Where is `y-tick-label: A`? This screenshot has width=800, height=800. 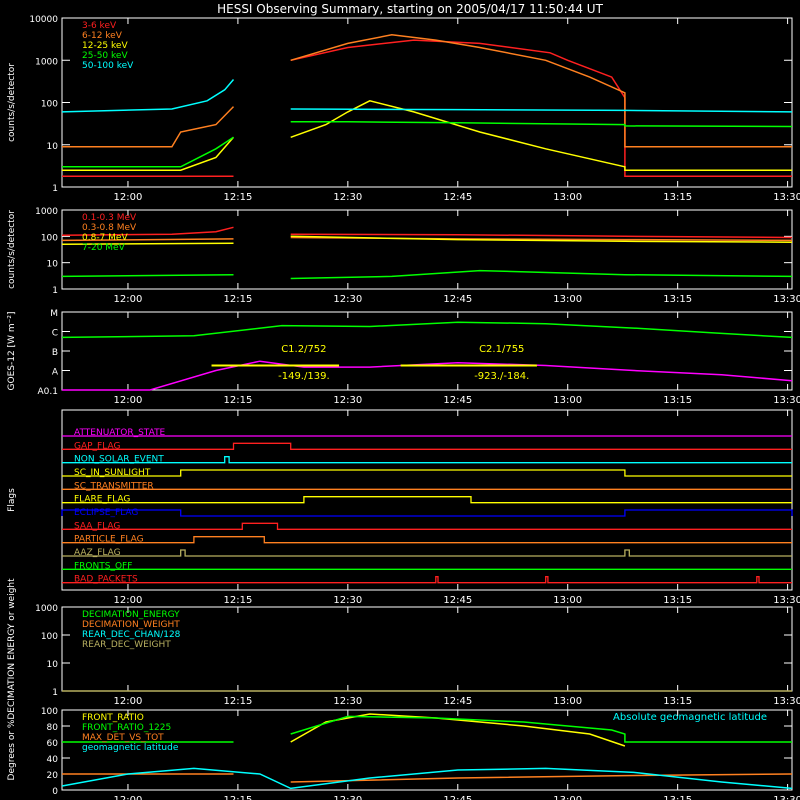
y-tick-label: A is located at coordinates (55, 373).